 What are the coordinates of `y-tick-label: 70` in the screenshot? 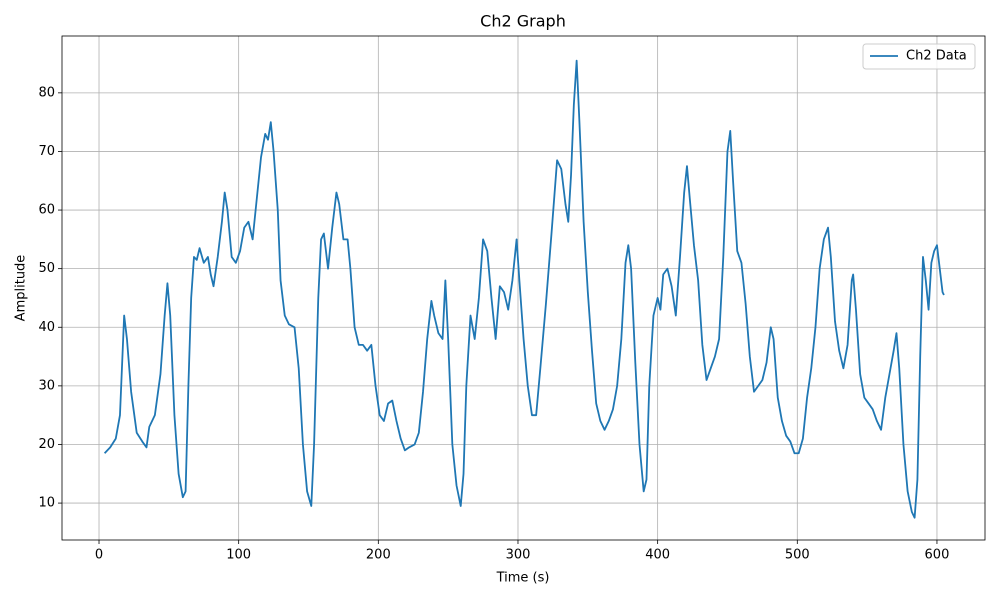 It's located at (46, 151).